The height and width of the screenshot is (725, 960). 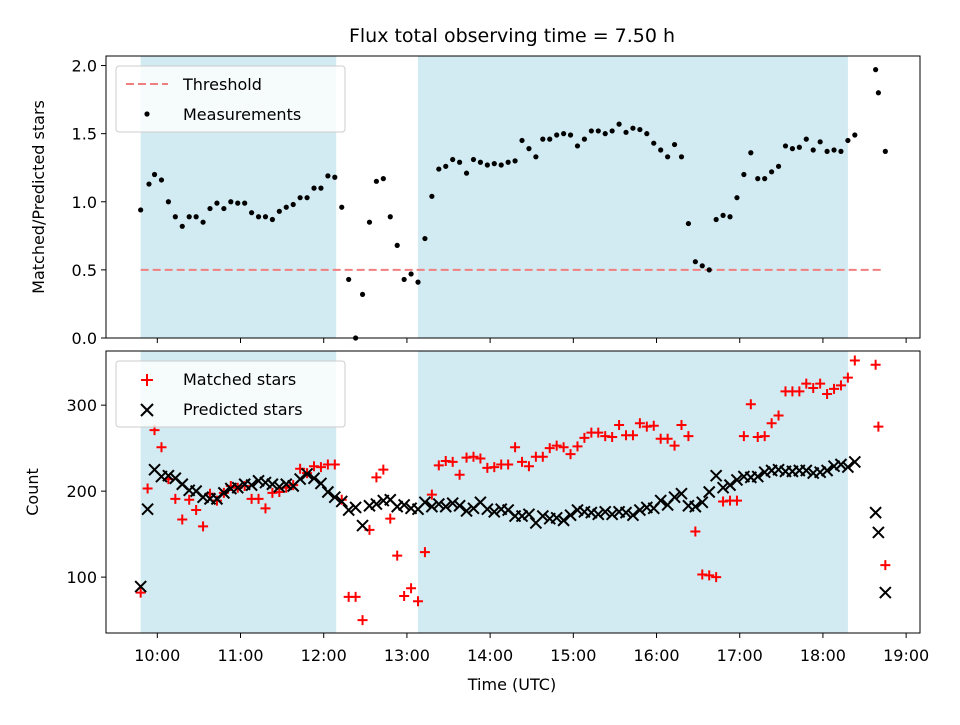 What do you see at coordinates (222, 84) in the screenshot?
I see `threshold-legend-label: Threshold` at bounding box center [222, 84].